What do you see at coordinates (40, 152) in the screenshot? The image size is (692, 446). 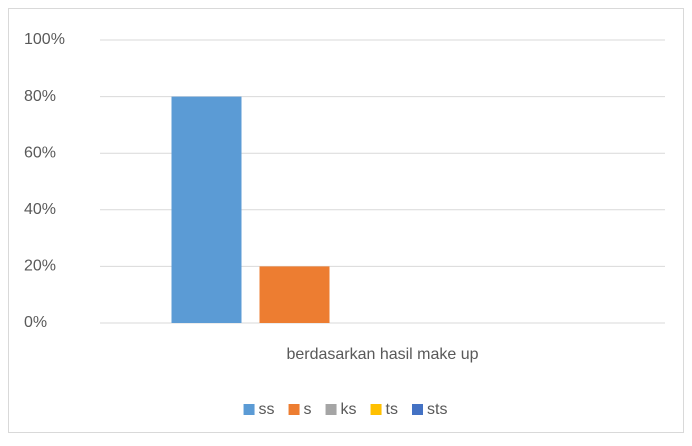 I see `y-tick-label: 60%` at bounding box center [40, 152].